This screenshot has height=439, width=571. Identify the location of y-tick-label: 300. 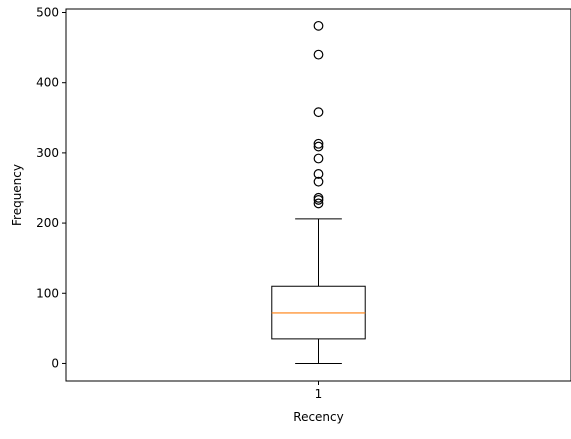
(47, 153).